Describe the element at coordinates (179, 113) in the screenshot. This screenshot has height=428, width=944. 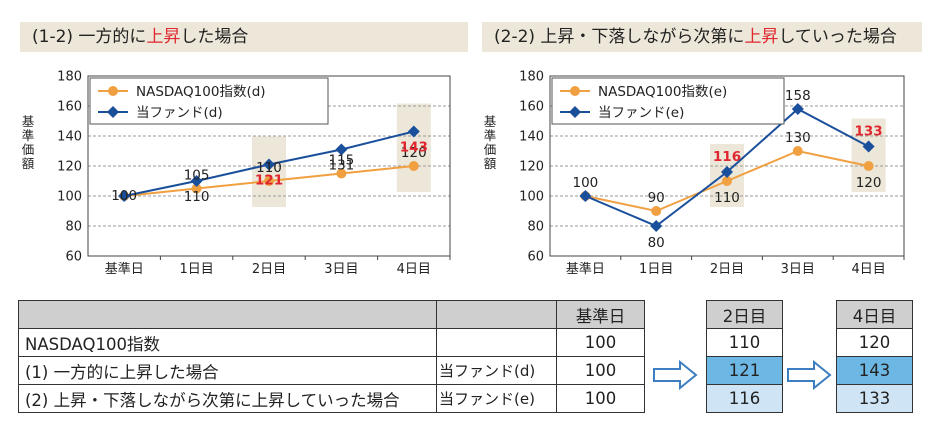
I see `legend-label: 当ファンド(d)` at that location.